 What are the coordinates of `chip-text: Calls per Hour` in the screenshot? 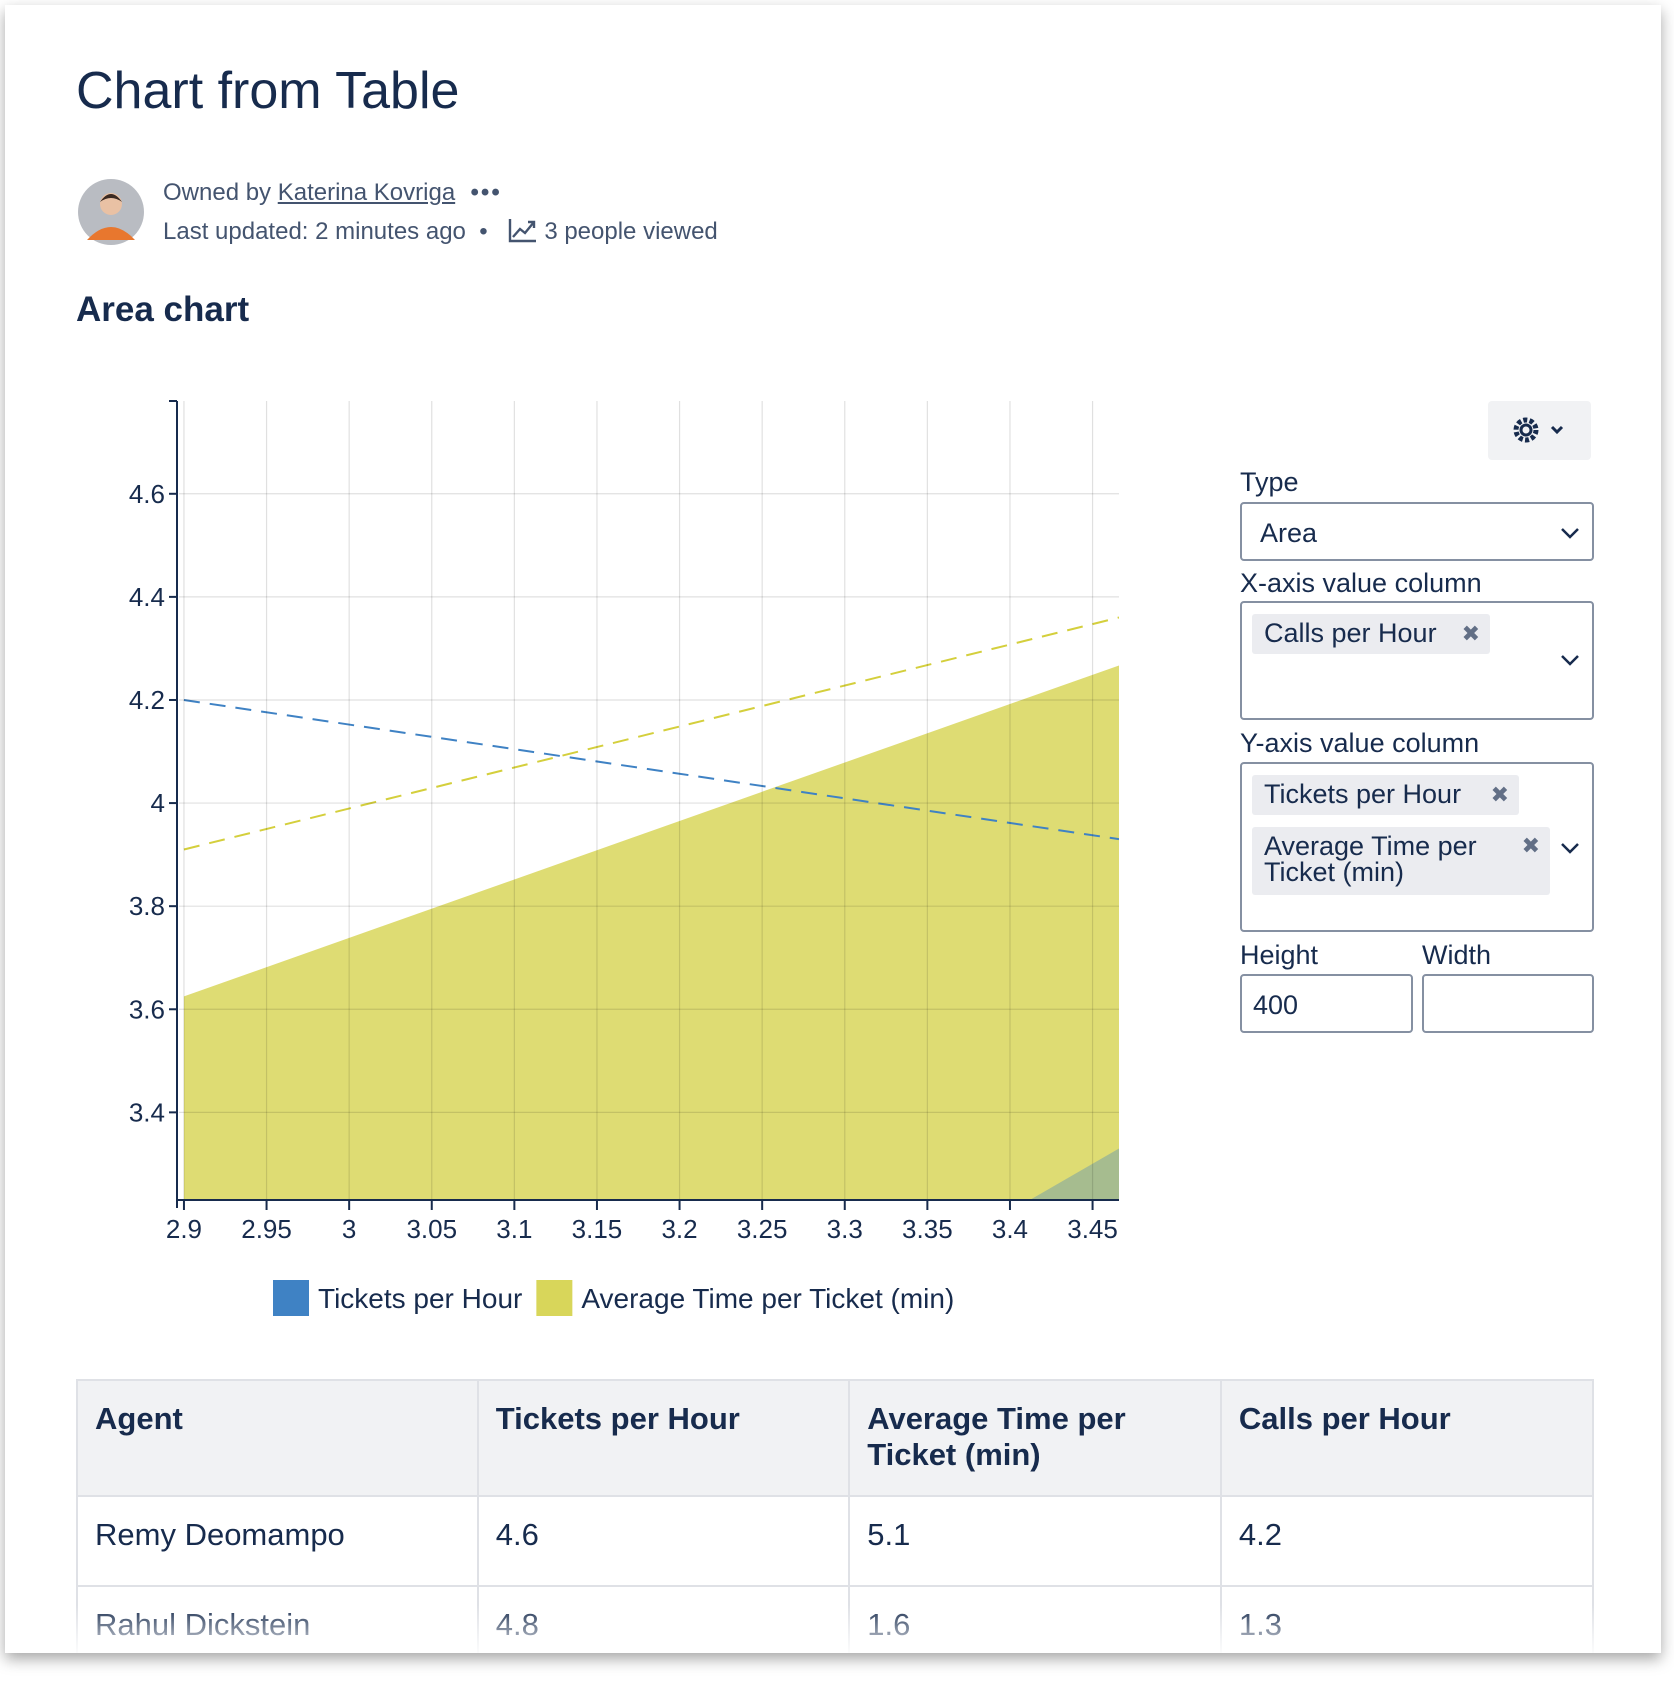 It's located at (1350, 633).